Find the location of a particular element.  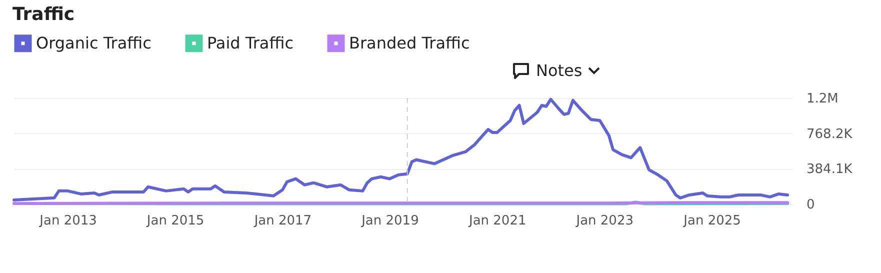

chart-title: Traffic is located at coordinates (43, 14).